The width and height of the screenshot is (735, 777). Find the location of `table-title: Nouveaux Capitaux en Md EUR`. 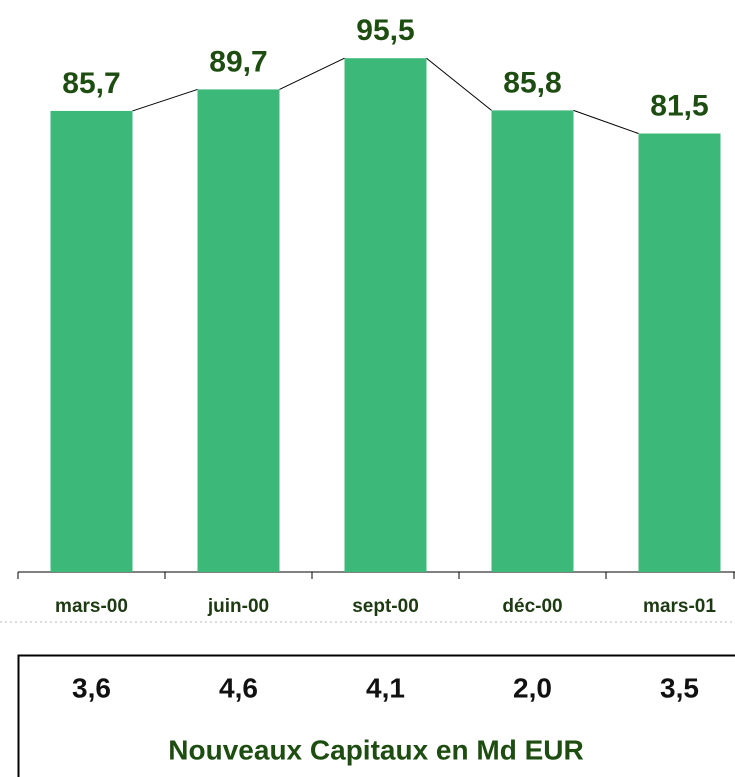

table-title: Nouveaux Capitaux en Md EUR is located at coordinates (375, 749).